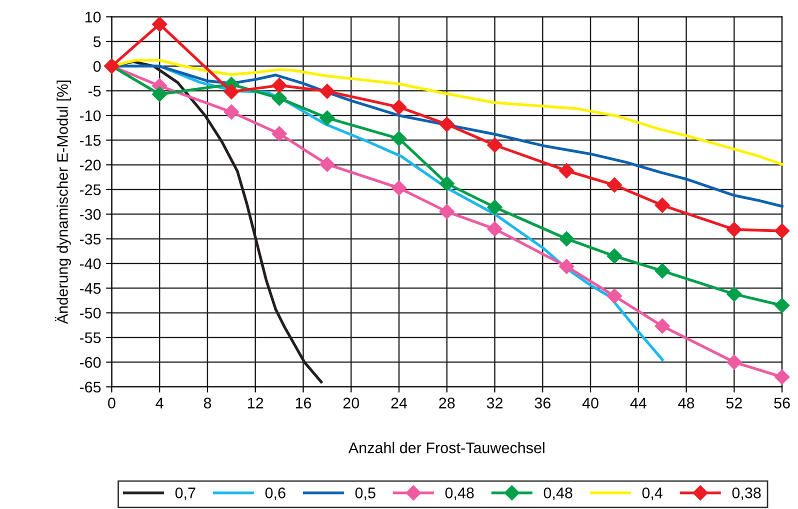  What do you see at coordinates (275, 494) in the screenshot?
I see `legend-label: 0,6` at bounding box center [275, 494].